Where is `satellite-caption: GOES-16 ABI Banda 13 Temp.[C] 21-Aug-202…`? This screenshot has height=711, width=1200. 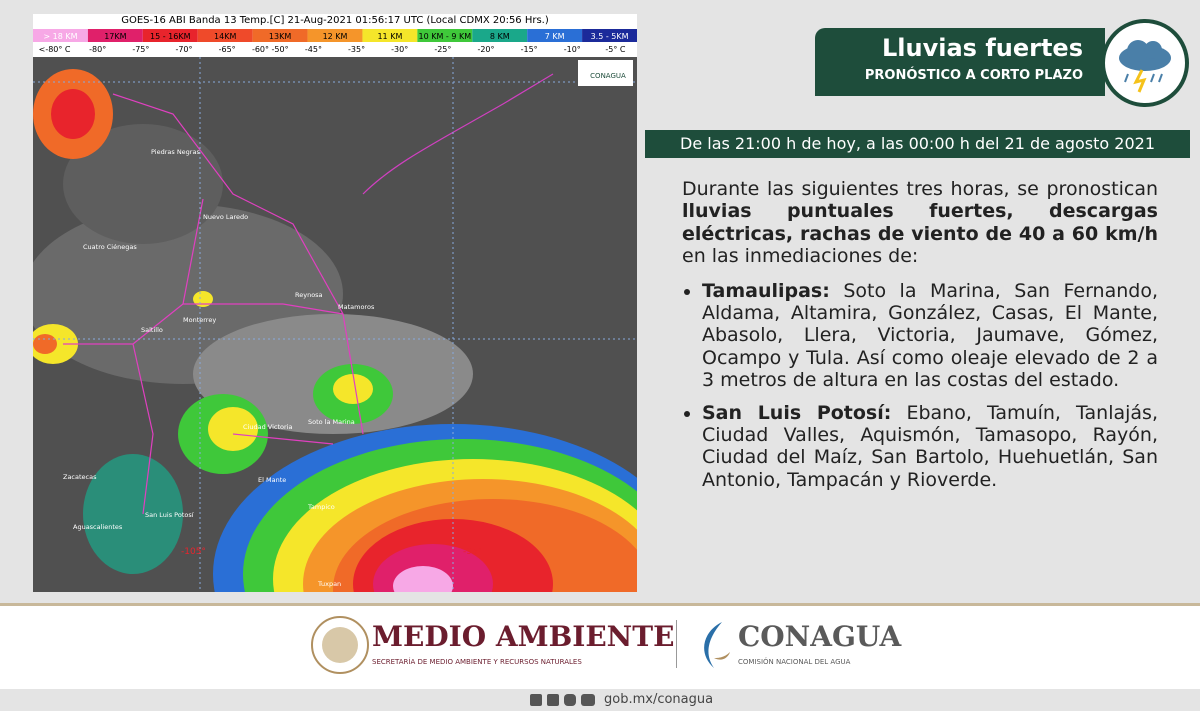
satellite-caption: GOES-16 ABI Banda 13 Temp.[C] 21-Aug-202… is located at coordinates (335, 20).